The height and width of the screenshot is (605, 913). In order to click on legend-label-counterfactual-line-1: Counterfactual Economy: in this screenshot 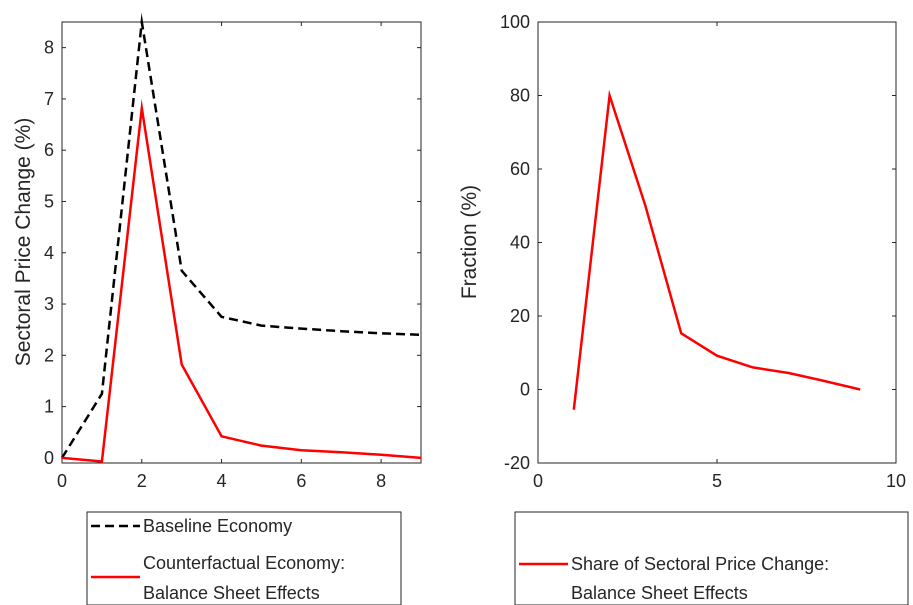, I will do `click(244, 563)`.